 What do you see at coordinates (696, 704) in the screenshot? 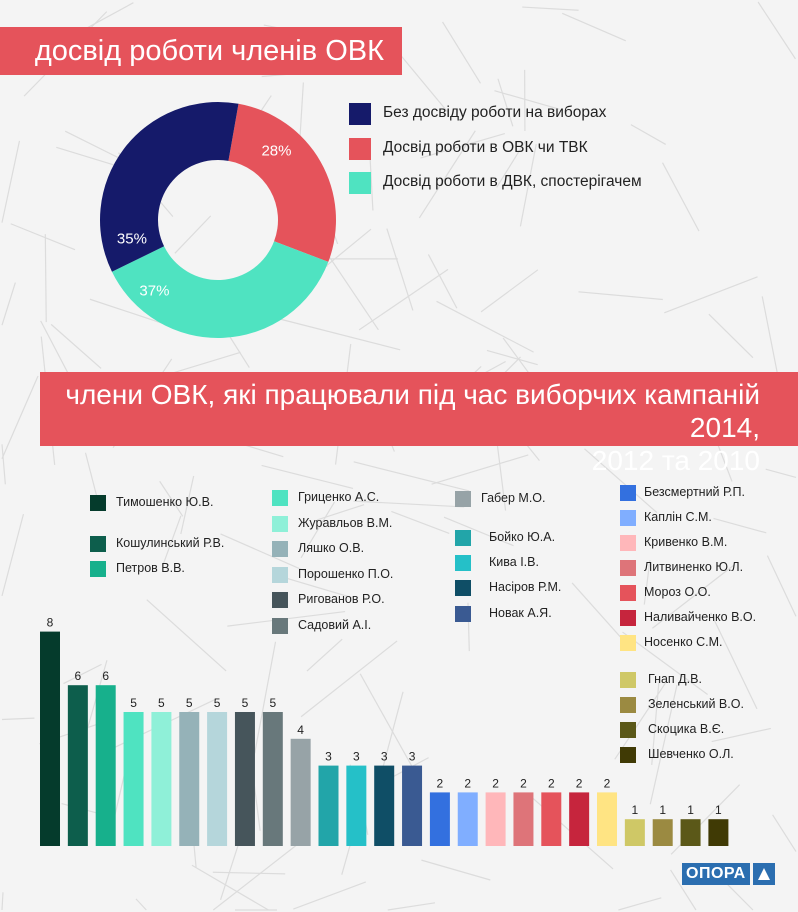
I see `legend-label: Зеленський В.О.` at bounding box center [696, 704].